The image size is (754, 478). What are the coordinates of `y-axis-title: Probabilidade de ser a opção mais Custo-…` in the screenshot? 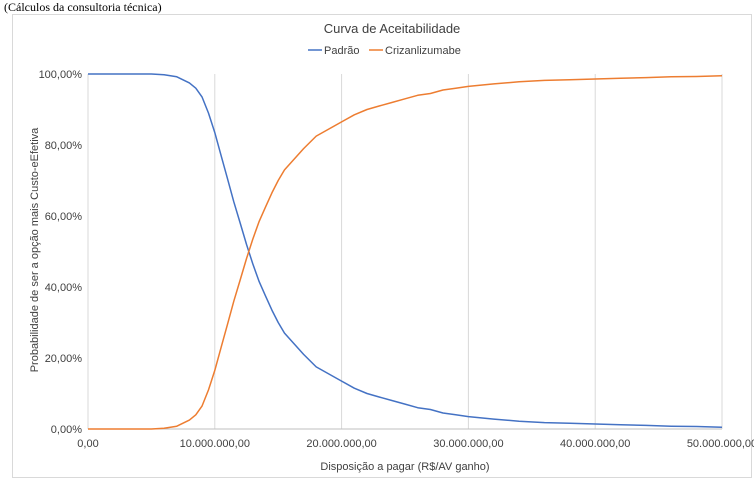 It's located at (35, 249).